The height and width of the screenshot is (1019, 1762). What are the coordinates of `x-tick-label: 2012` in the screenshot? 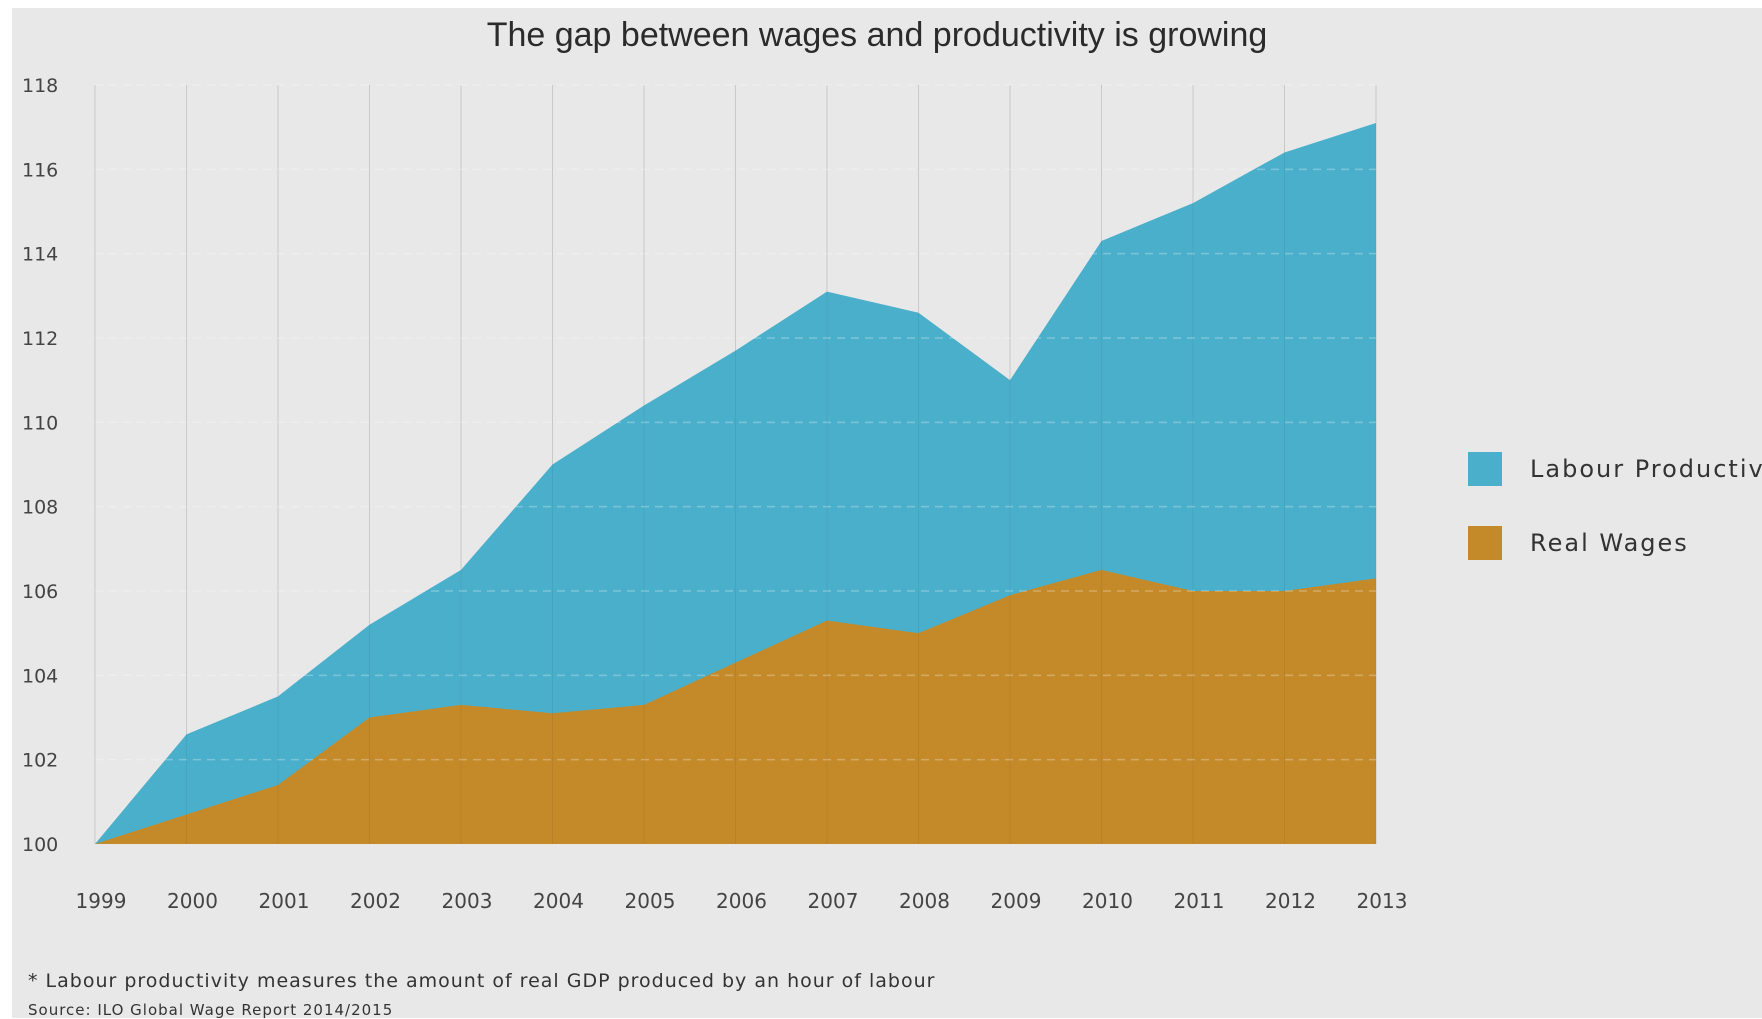 It's located at (1290, 901).